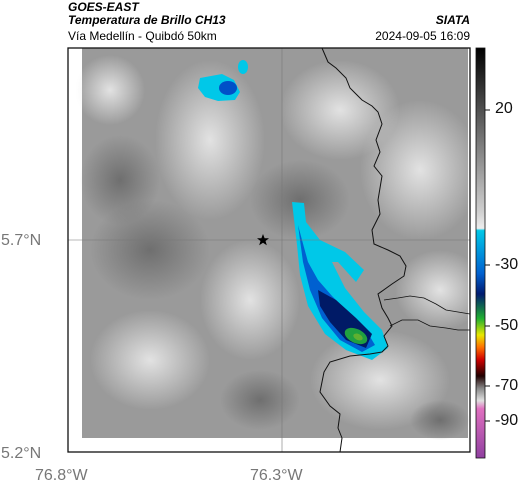  I want to click on colorbar-label-20: 20, so click(504, 108).